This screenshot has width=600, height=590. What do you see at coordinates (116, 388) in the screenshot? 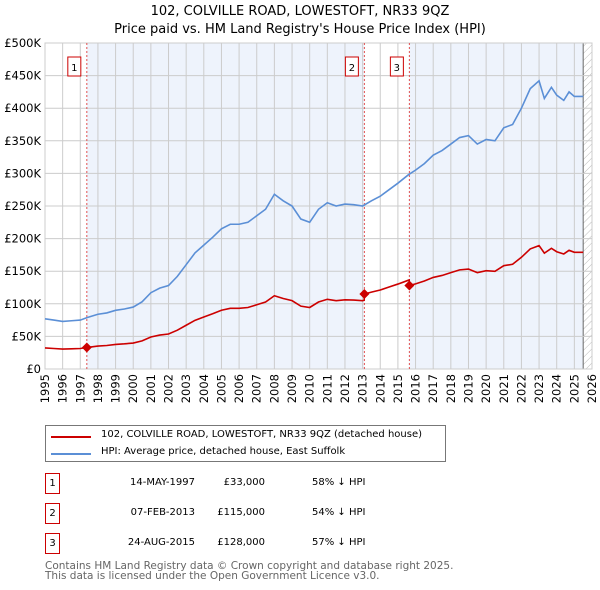
I see `x-tick-label: 1999` at bounding box center [116, 388].